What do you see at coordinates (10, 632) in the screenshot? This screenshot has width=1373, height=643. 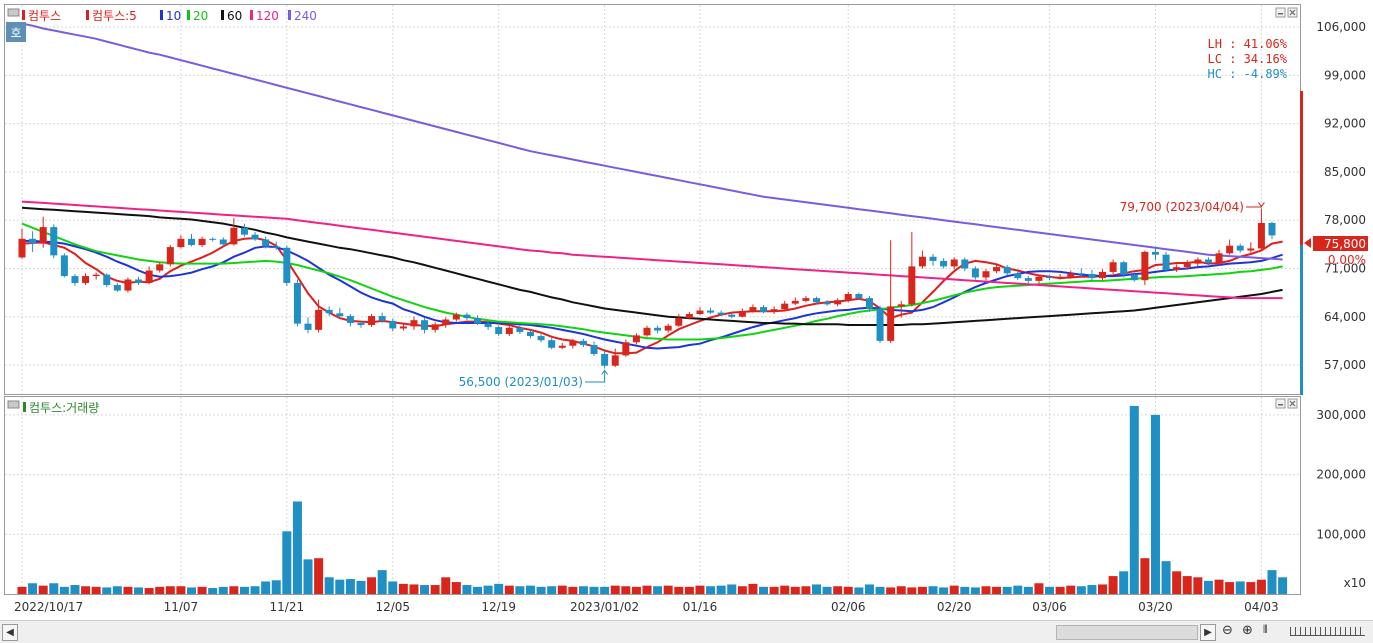 I see `scroll-left-icon: ◀` at bounding box center [10, 632].